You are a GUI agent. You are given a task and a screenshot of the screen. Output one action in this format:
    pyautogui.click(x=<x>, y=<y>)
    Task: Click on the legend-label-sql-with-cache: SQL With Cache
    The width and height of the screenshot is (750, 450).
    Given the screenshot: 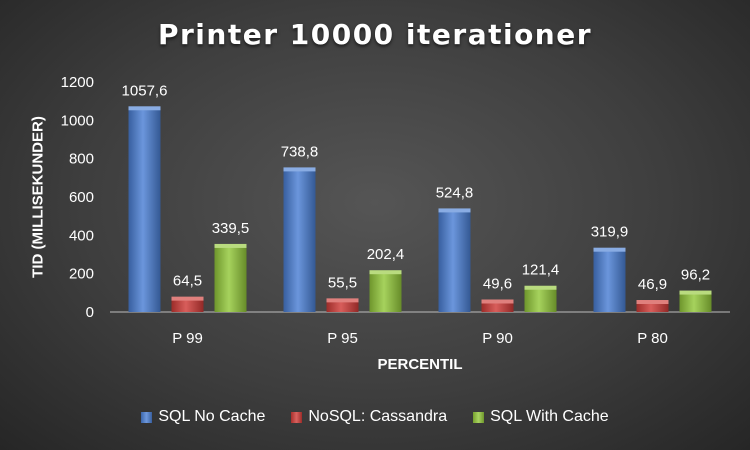 What is the action you would take?
    pyautogui.click(x=549, y=416)
    